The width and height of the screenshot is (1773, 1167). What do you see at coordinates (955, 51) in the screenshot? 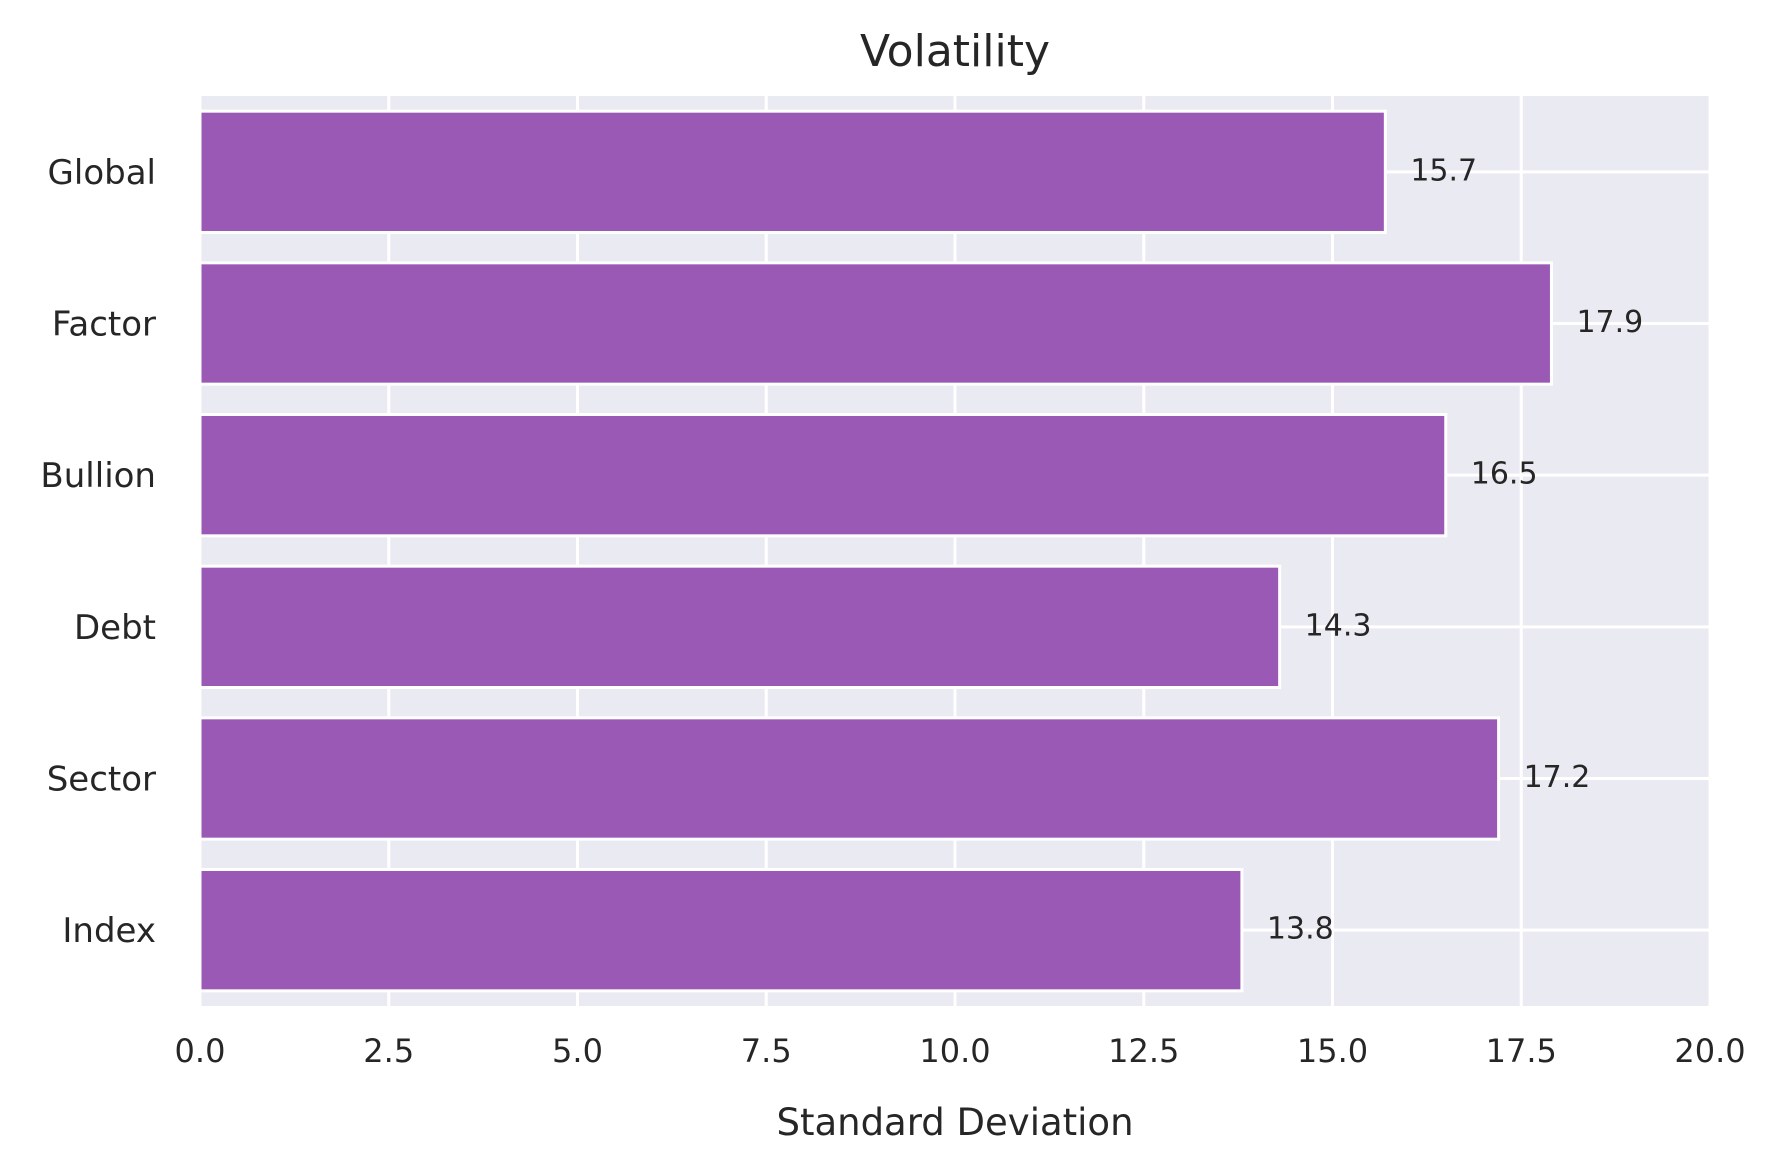
I see `chart-title: Volatility` at bounding box center [955, 51].